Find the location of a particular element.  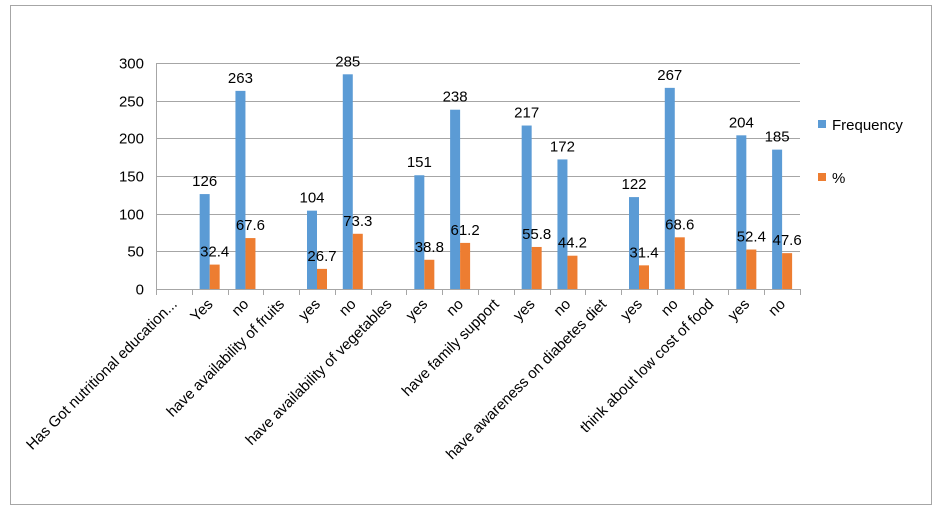

percent-data-label: 32.4 is located at coordinates (214, 252).